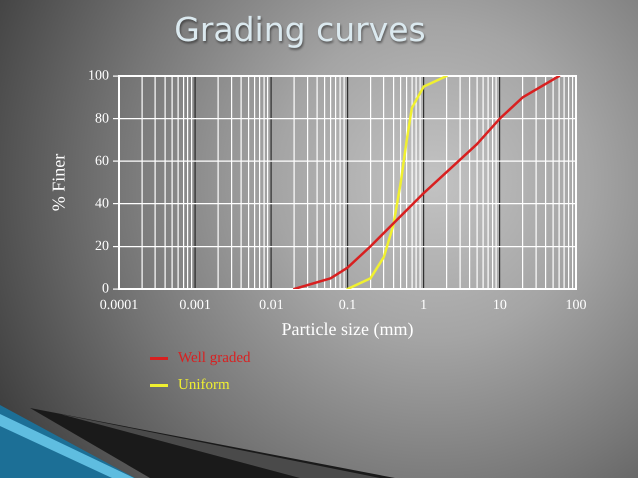  Describe the element at coordinates (102, 246) in the screenshot. I see `y-tick-label: 20` at that location.